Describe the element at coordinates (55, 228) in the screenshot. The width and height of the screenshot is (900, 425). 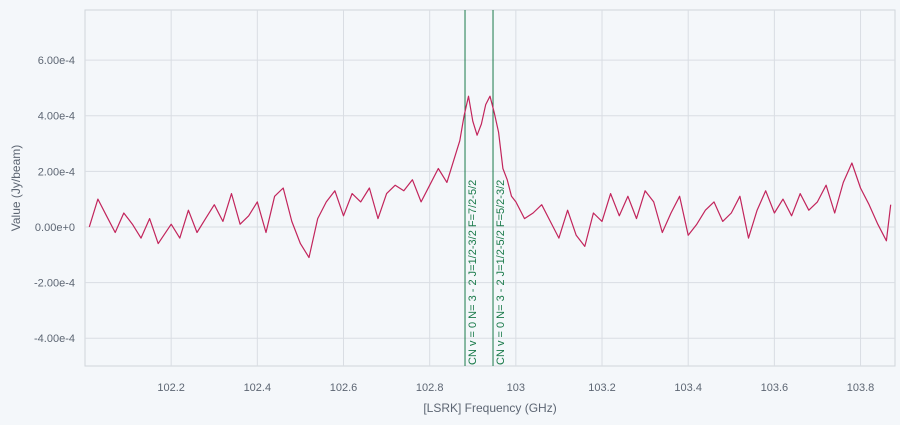
I see `y-tick-label: 0.00e+0` at that location.